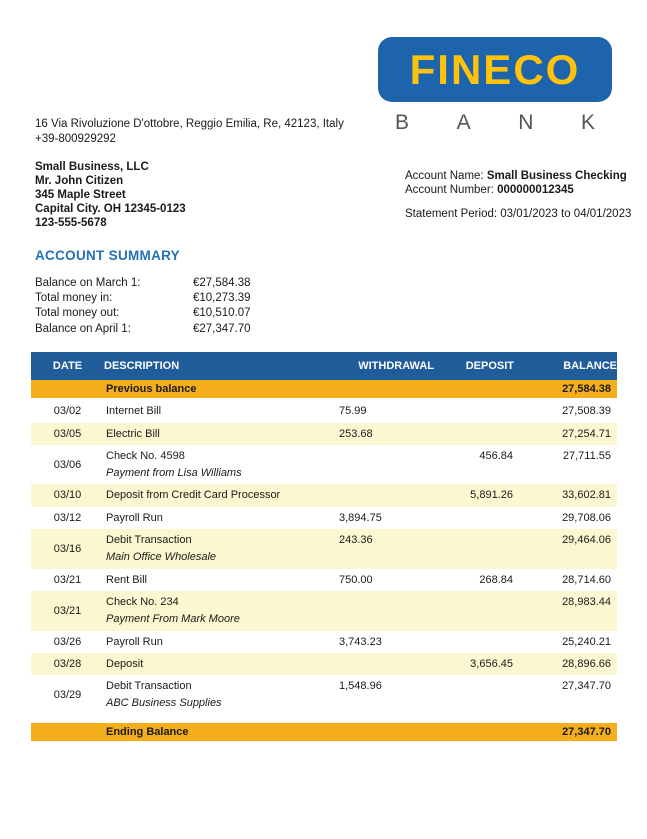  What do you see at coordinates (518, 176) in the screenshot?
I see `account-name-line: Account Name: Small Business Checking` at bounding box center [518, 176].